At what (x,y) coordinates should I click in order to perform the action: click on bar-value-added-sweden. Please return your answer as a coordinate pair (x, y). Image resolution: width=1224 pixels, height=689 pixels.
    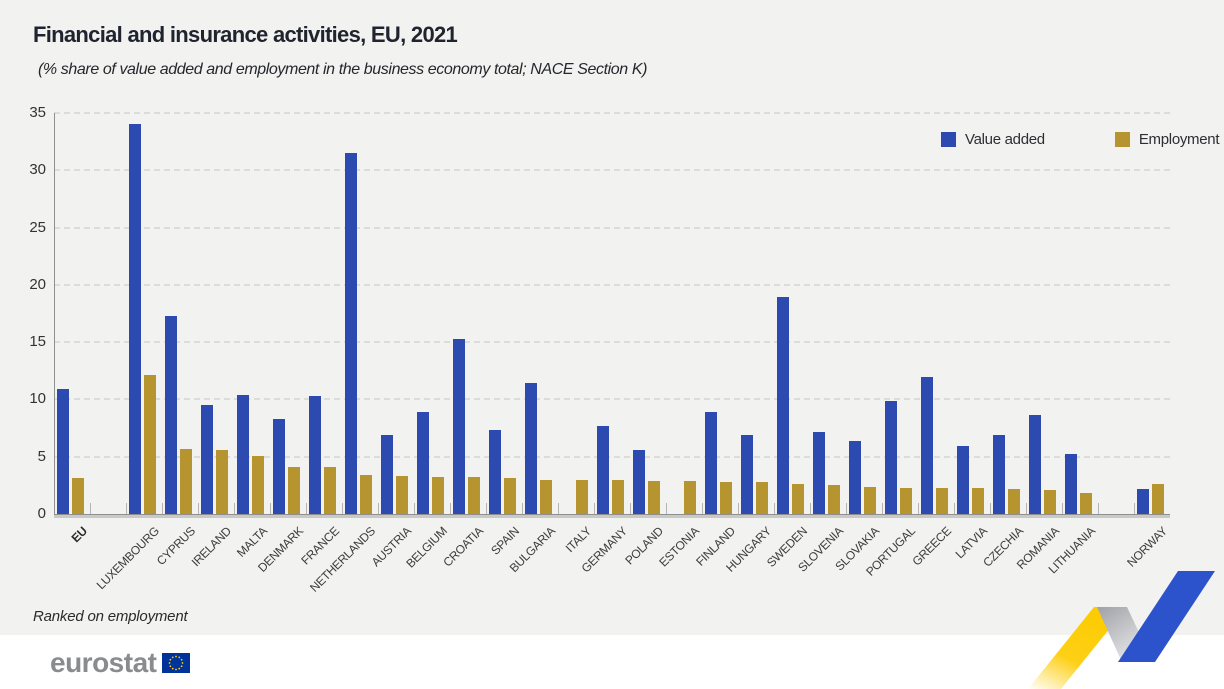
    Looking at the image, I should click on (783, 405).